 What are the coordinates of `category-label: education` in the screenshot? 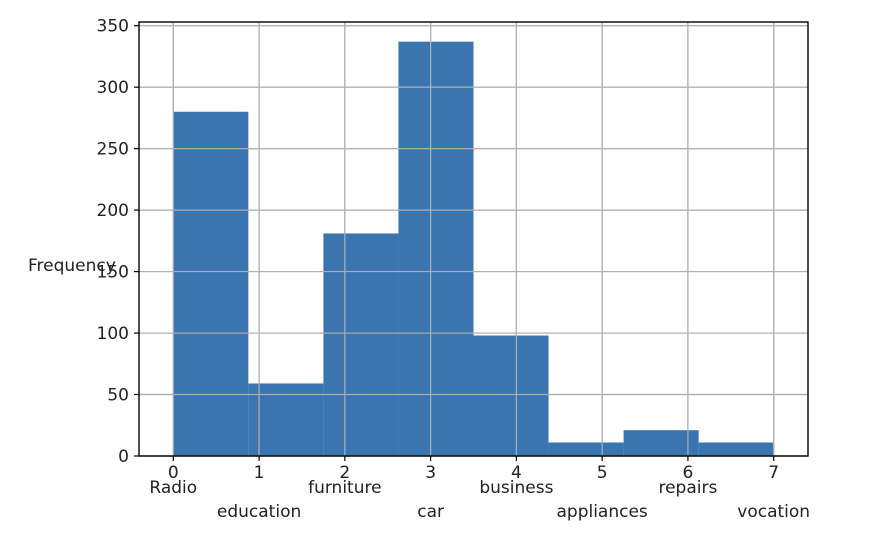 It's located at (259, 512).